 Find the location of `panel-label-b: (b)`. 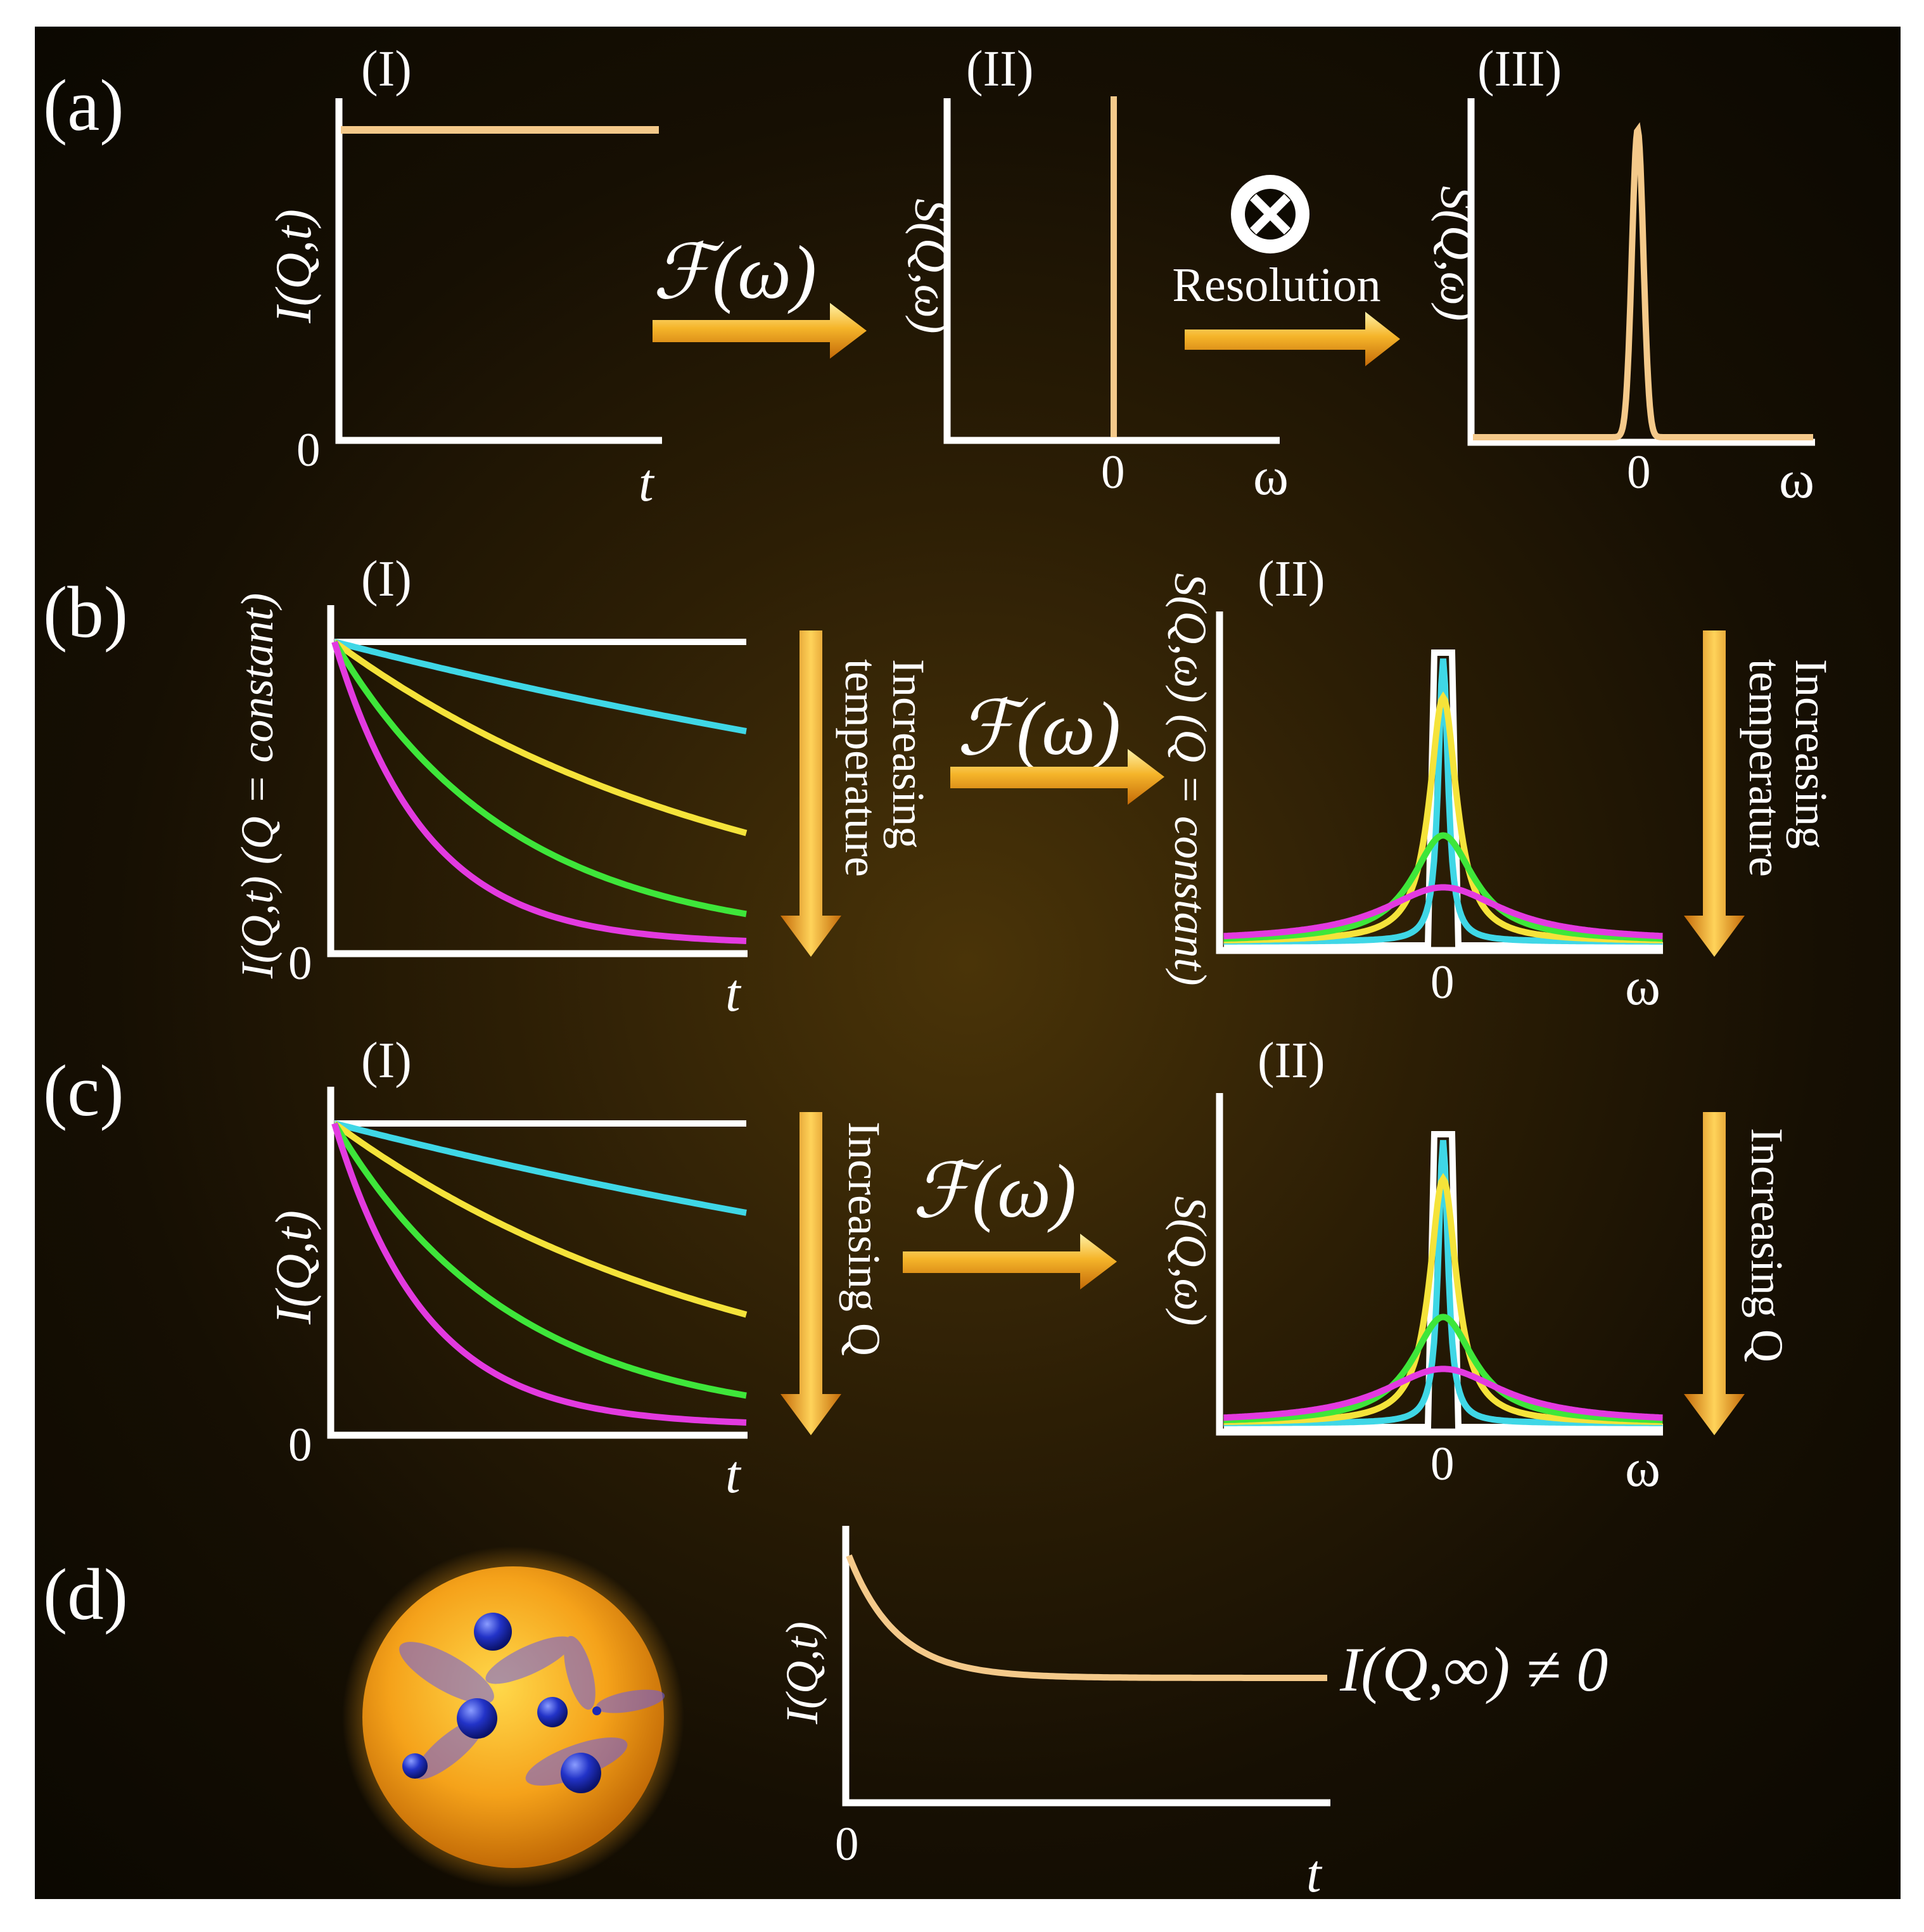

panel-label-b: (b) is located at coordinates (85, 612).